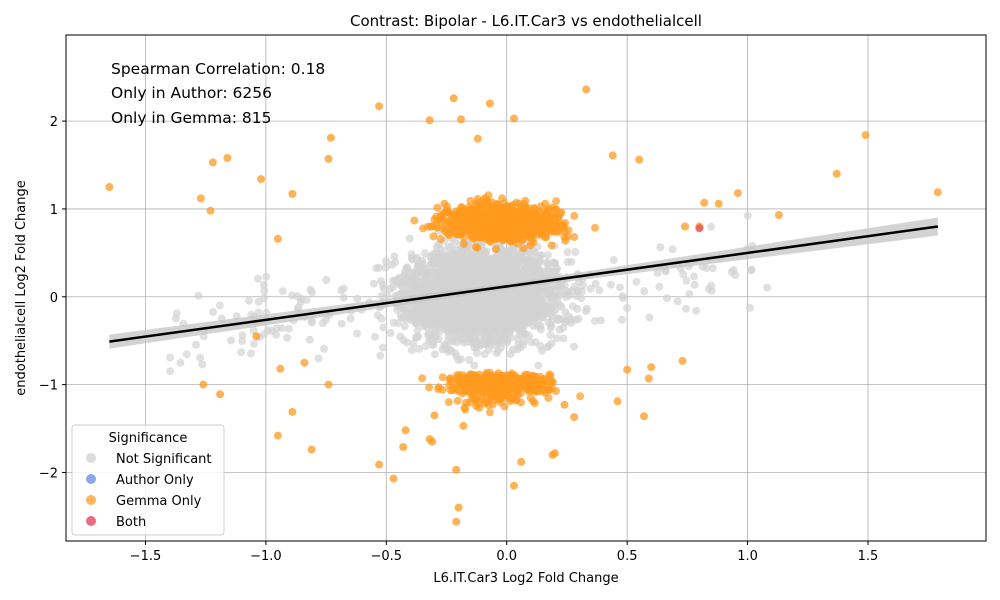 This screenshot has width=1000, height=600. I want to click on gemma-only-point-cloud, so click(504, 304).